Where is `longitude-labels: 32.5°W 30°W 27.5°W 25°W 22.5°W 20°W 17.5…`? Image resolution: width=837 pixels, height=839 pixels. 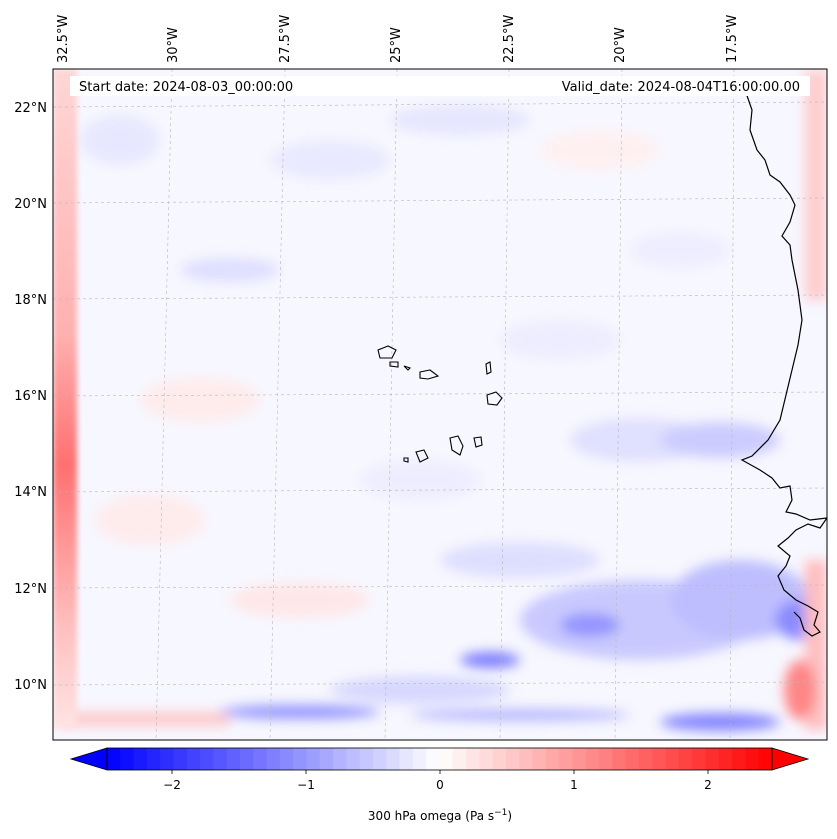 longitude-labels: 32.5°W 30°W 27.5°W 25°W 22.5°W 20°W 17.5… is located at coordinates (398, 39).